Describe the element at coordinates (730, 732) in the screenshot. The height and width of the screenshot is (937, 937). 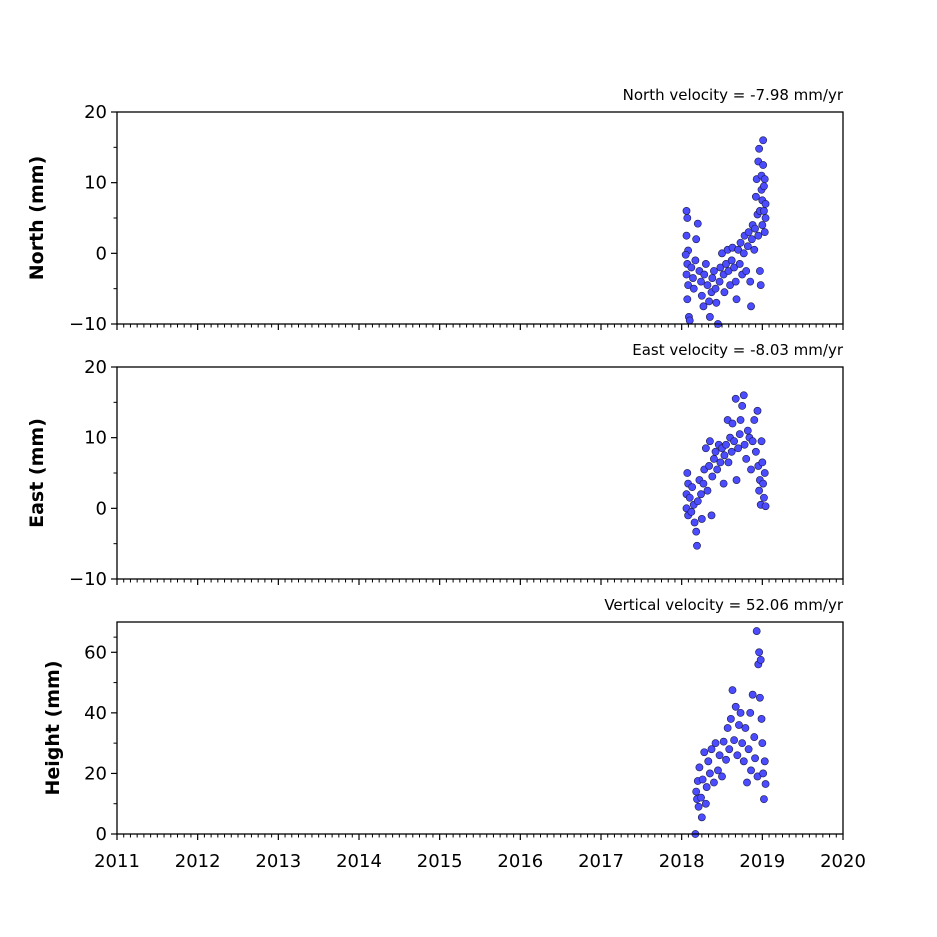
I see `height-points` at that location.